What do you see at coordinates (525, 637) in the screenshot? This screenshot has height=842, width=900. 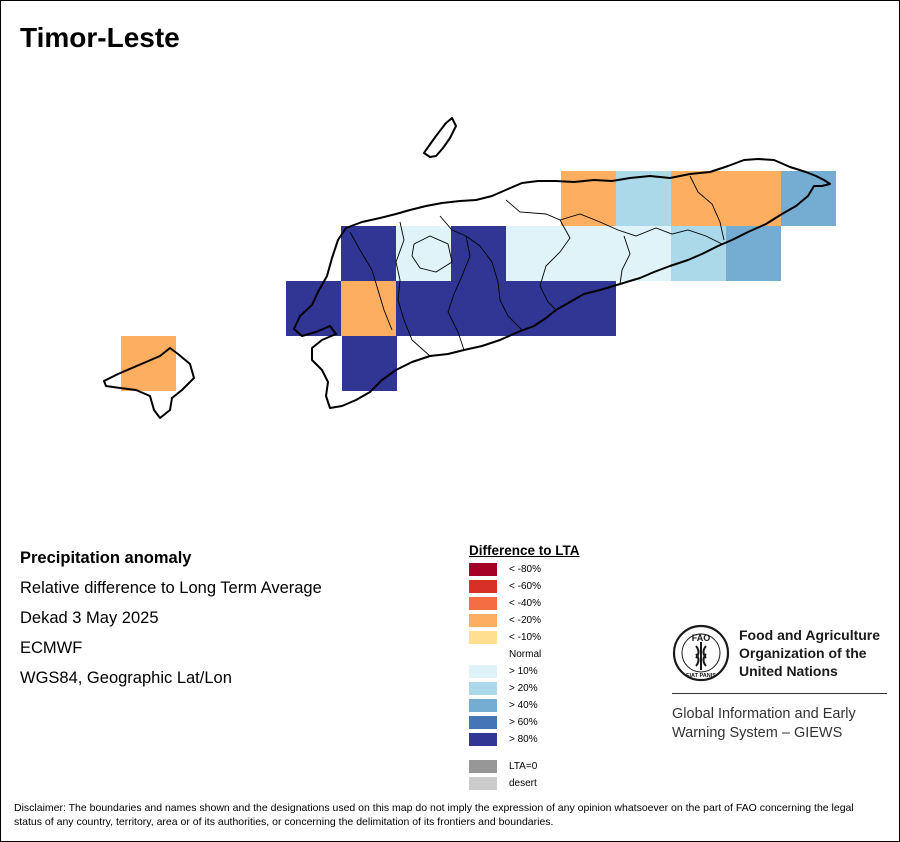 I see `legend-label: < -10%` at bounding box center [525, 637].